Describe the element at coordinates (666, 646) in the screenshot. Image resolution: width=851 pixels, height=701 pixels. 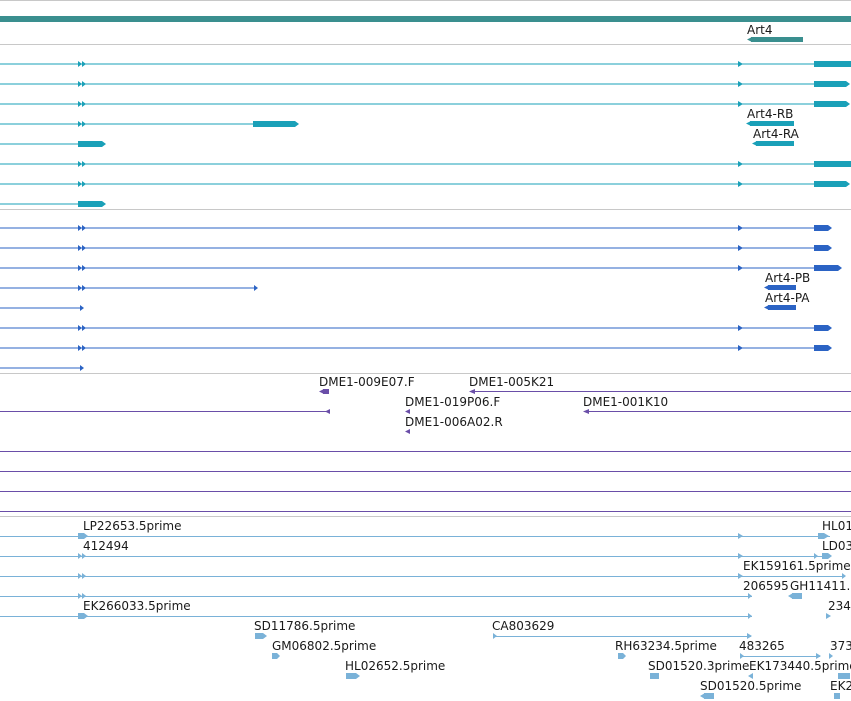
I see `est-label: RH63234.5prime` at that location.